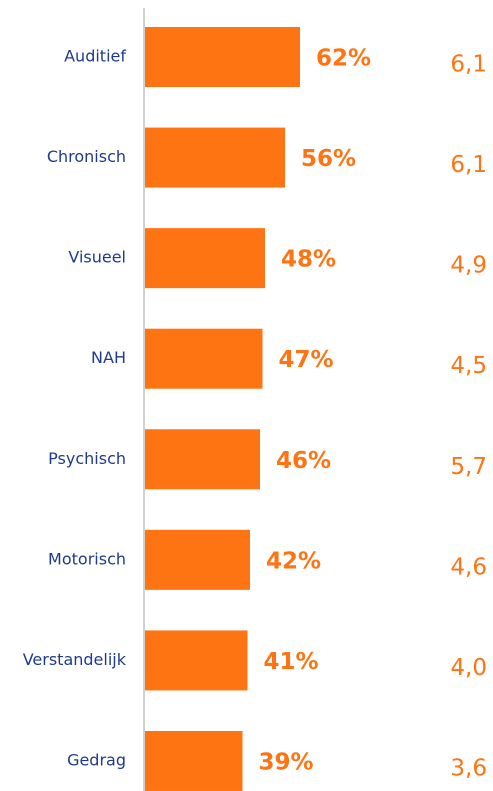 This screenshot has height=791, width=493. I want to click on category-label: Psychisch, so click(87, 458).